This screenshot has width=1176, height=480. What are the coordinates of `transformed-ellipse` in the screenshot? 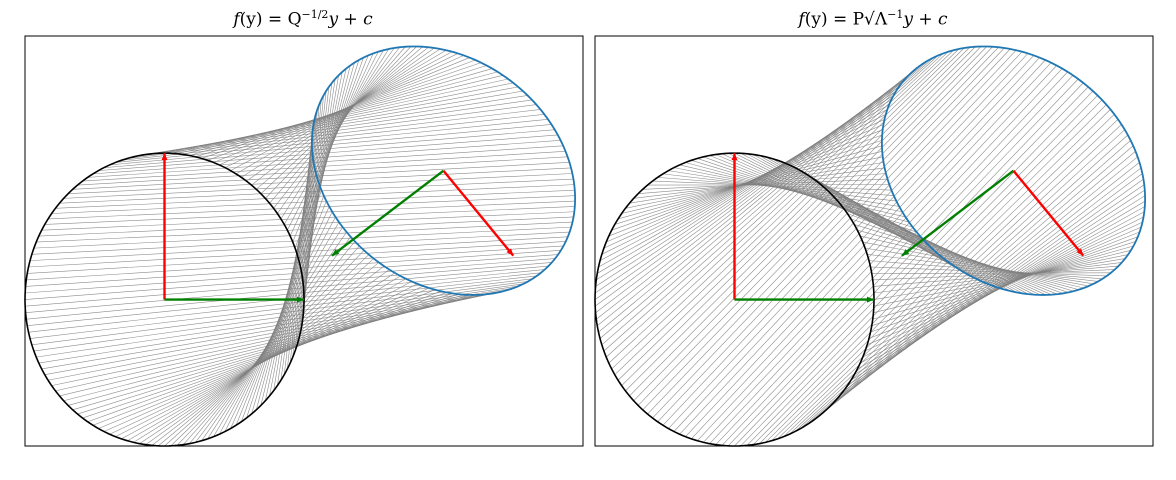 It's located at (443, 170).